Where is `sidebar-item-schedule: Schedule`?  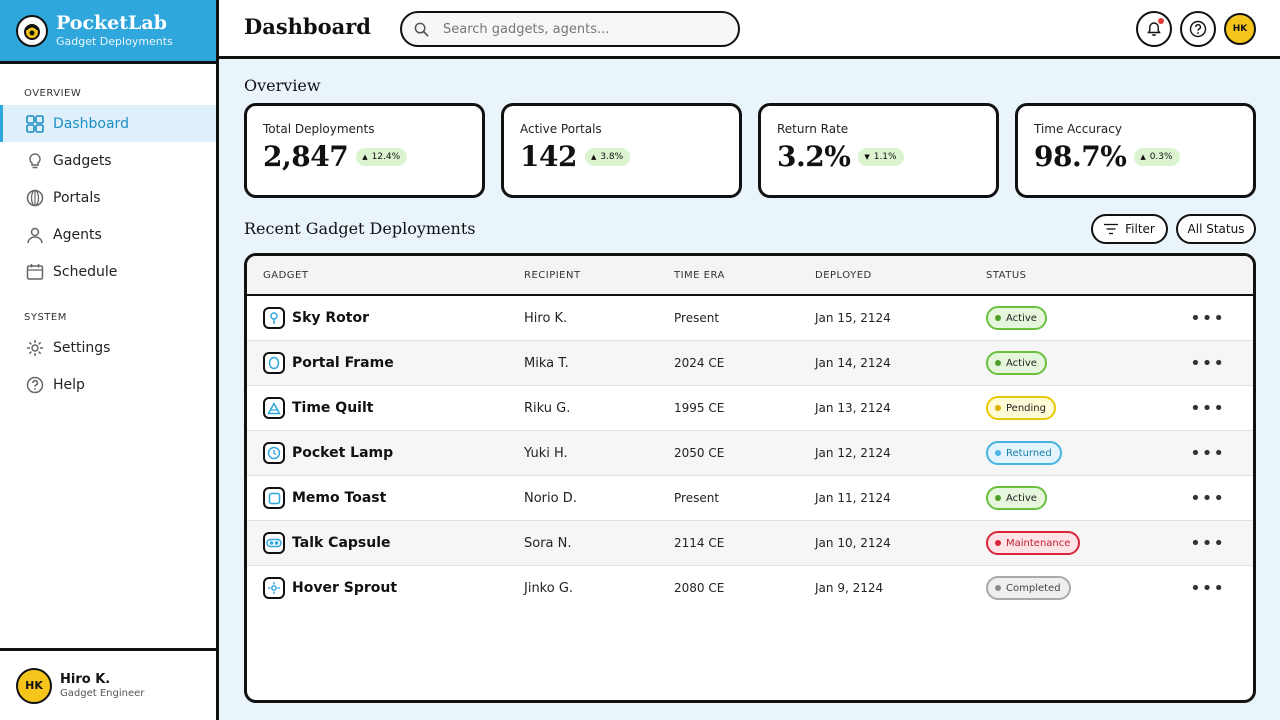 sidebar-item-schedule: Schedule is located at coordinates (108, 271).